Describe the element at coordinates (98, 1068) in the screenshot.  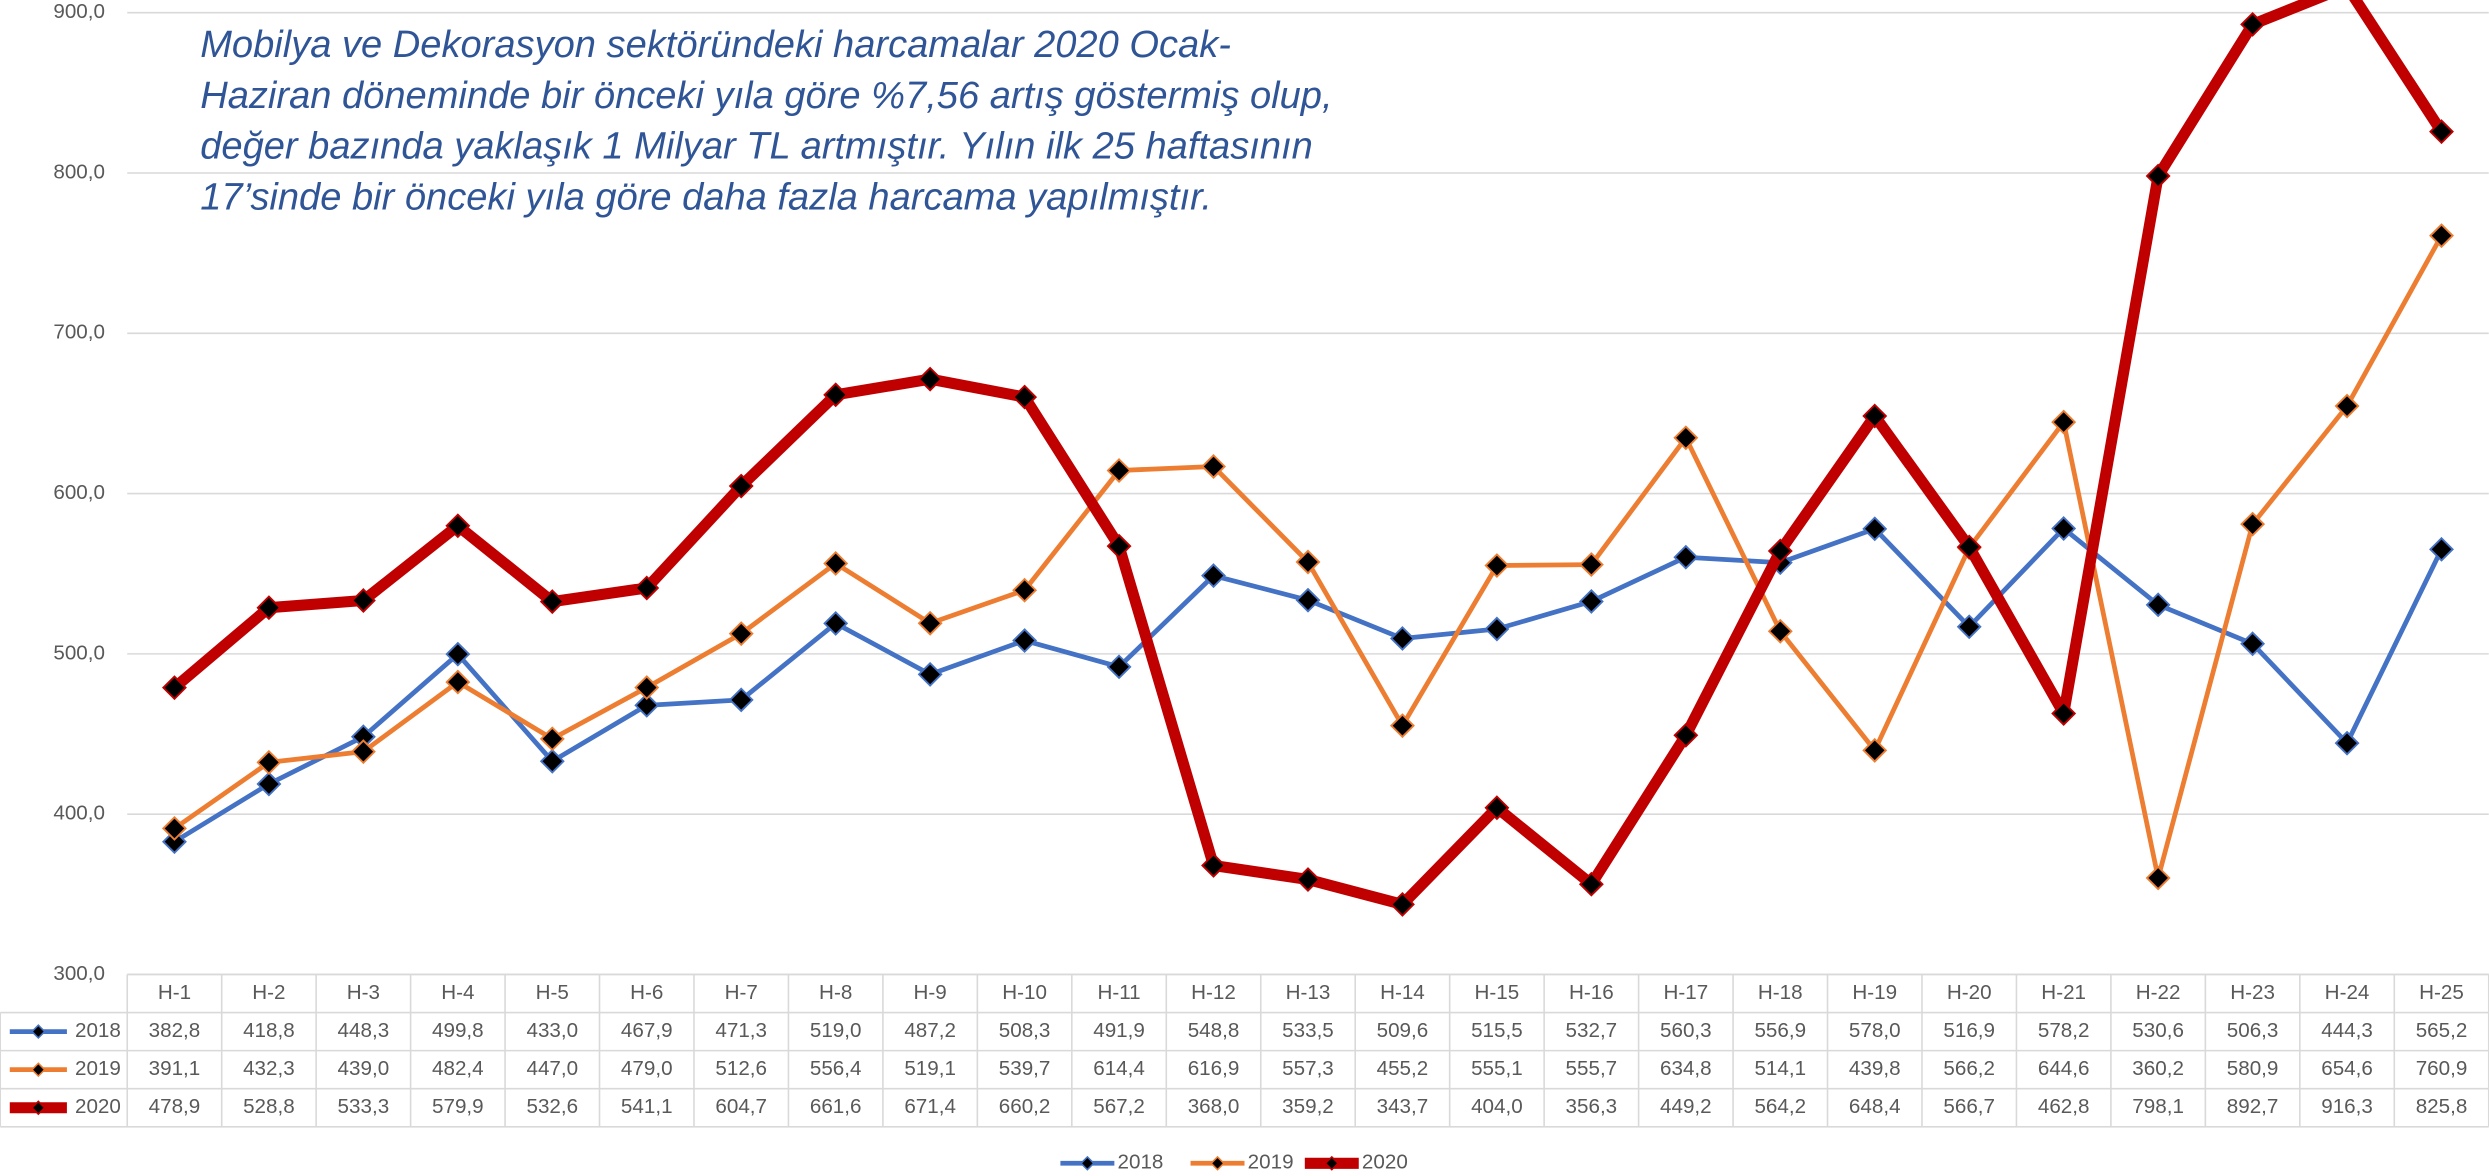
I see `table-series-name: 2019` at that location.